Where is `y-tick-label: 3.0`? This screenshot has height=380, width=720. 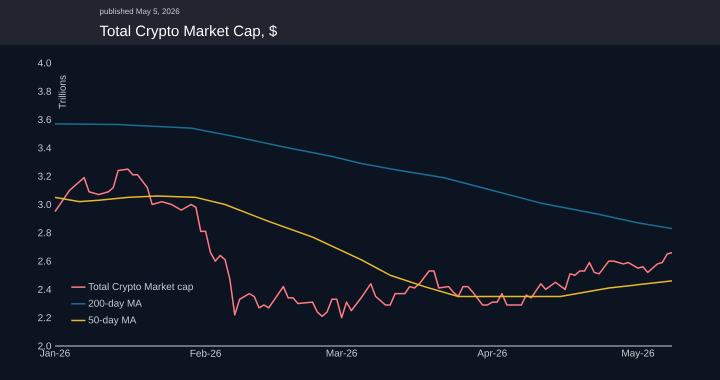
y-tick-label: 3.0 is located at coordinates (45, 204).